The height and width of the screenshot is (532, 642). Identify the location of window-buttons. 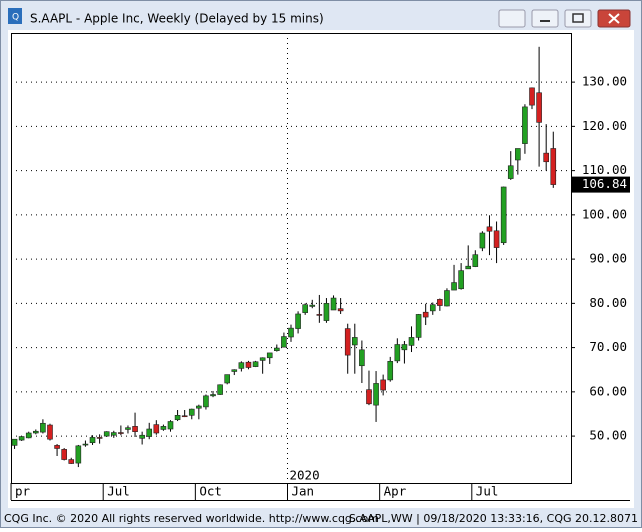
(564, 18).